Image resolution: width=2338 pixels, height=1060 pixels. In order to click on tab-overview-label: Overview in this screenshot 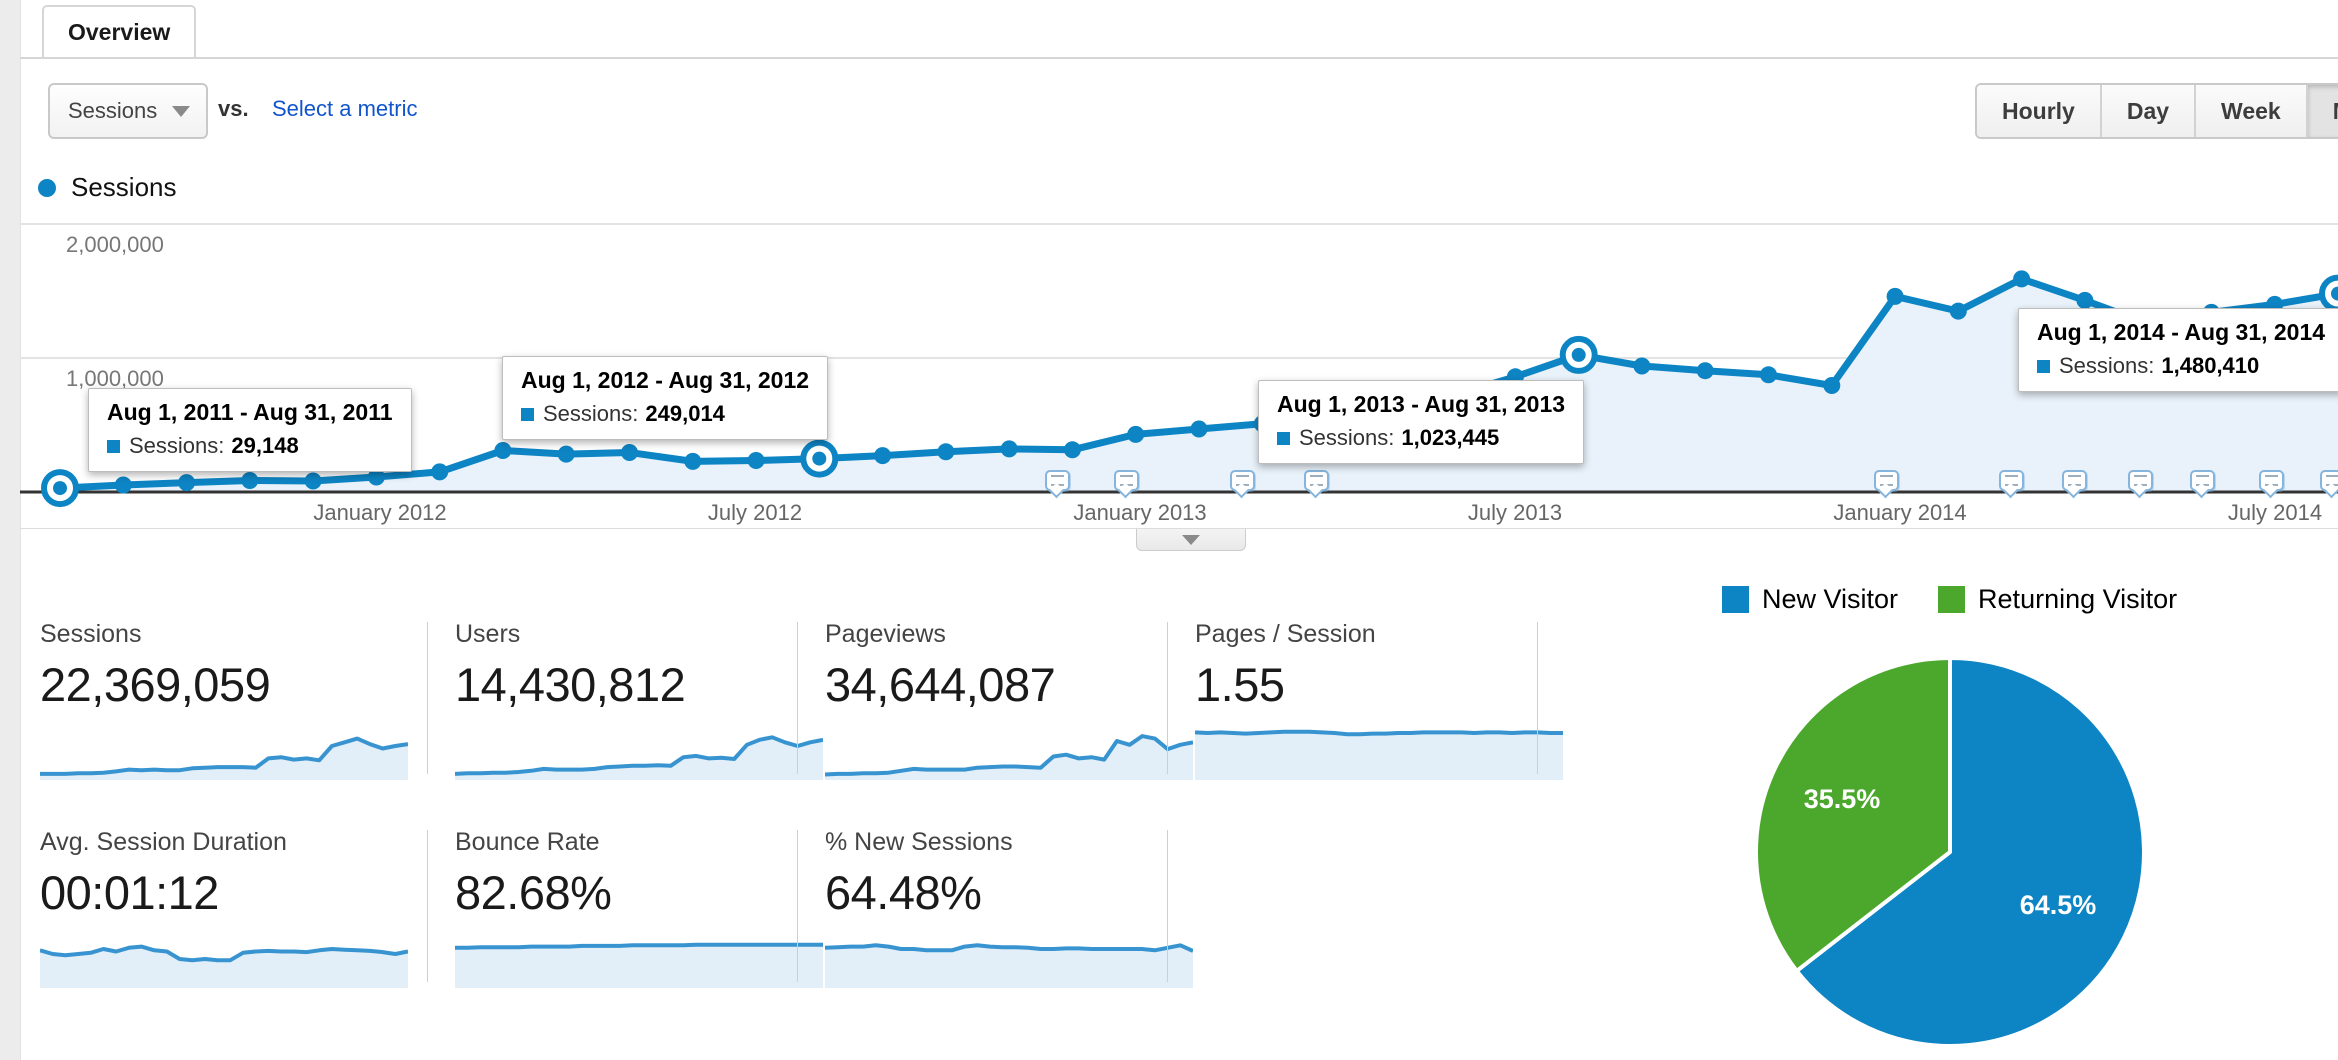, I will do `click(119, 31)`.